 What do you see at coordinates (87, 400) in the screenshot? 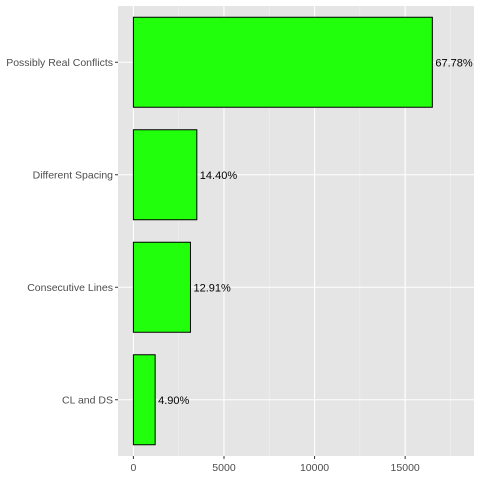
I see `y-tick-label: CL and DS` at bounding box center [87, 400].